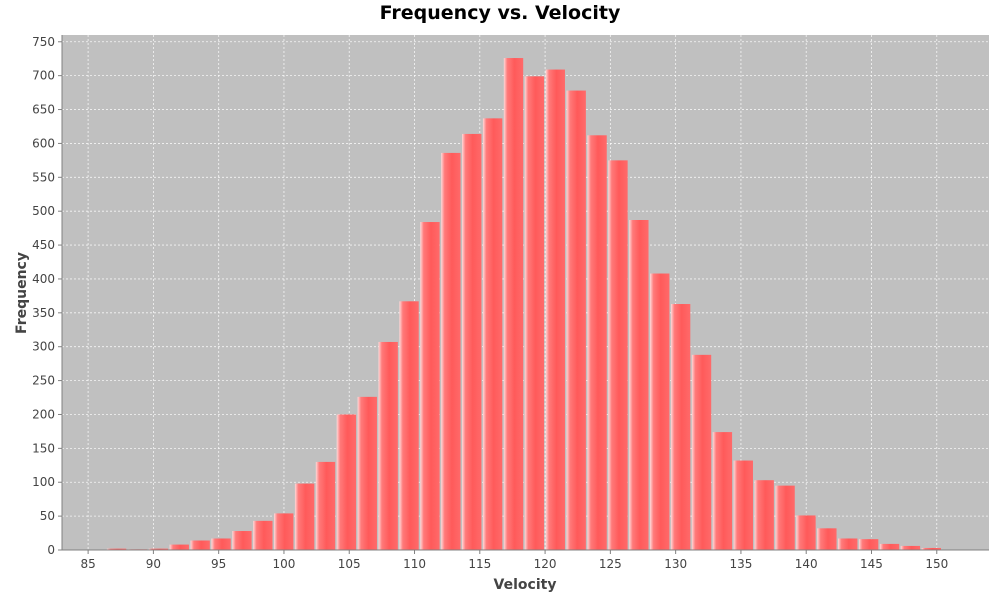 This screenshot has width=1000, height=600. Describe the element at coordinates (43, 76) in the screenshot. I see `y-tick-label: 700` at that location.